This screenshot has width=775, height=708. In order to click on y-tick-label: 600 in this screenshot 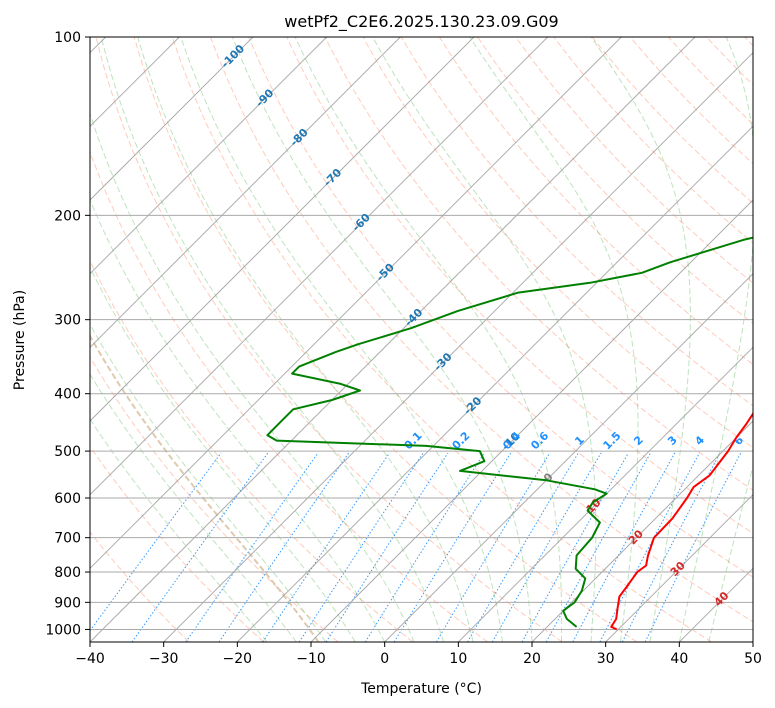, I will do `click(67, 499)`.